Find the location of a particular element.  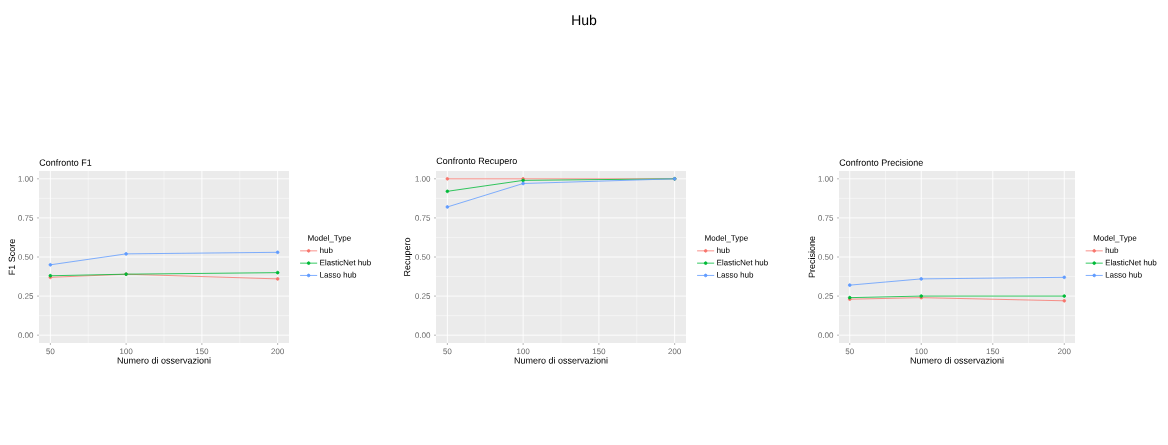

y-axis-title: Precisione is located at coordinates (812, 257).